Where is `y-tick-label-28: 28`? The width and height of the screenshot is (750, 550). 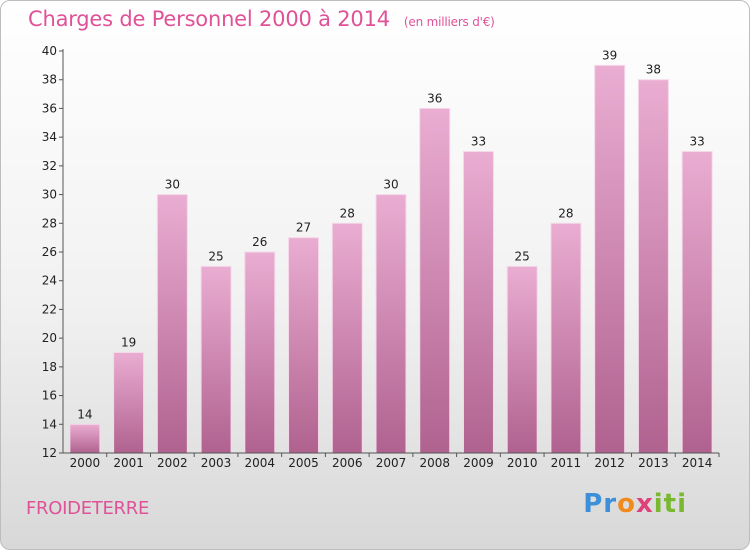 y-tick-label-28: 28 is located at coordinates (49, 223).